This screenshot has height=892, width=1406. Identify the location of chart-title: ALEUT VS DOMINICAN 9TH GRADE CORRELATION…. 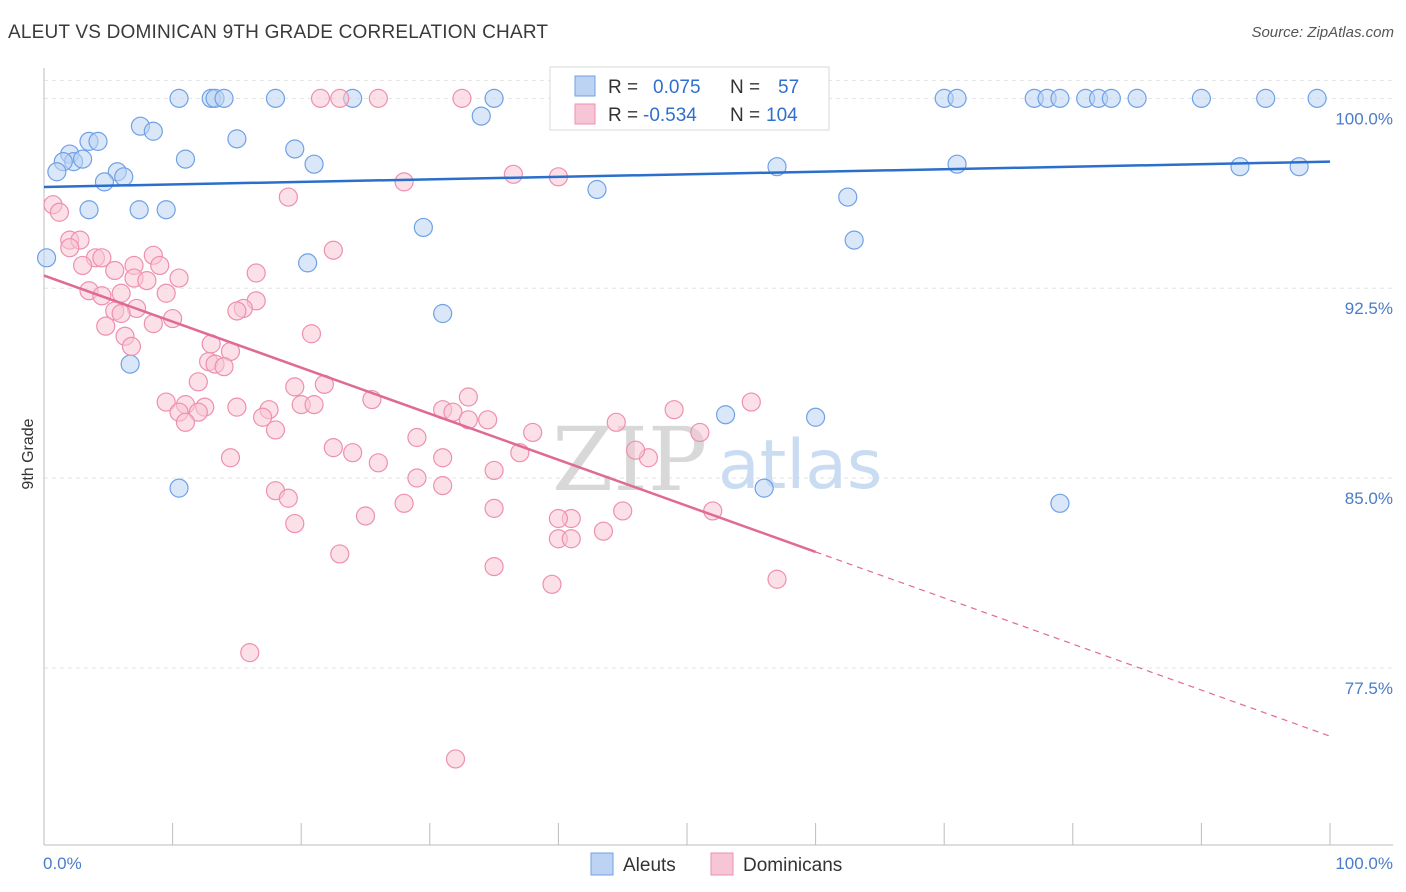
(278, 32).